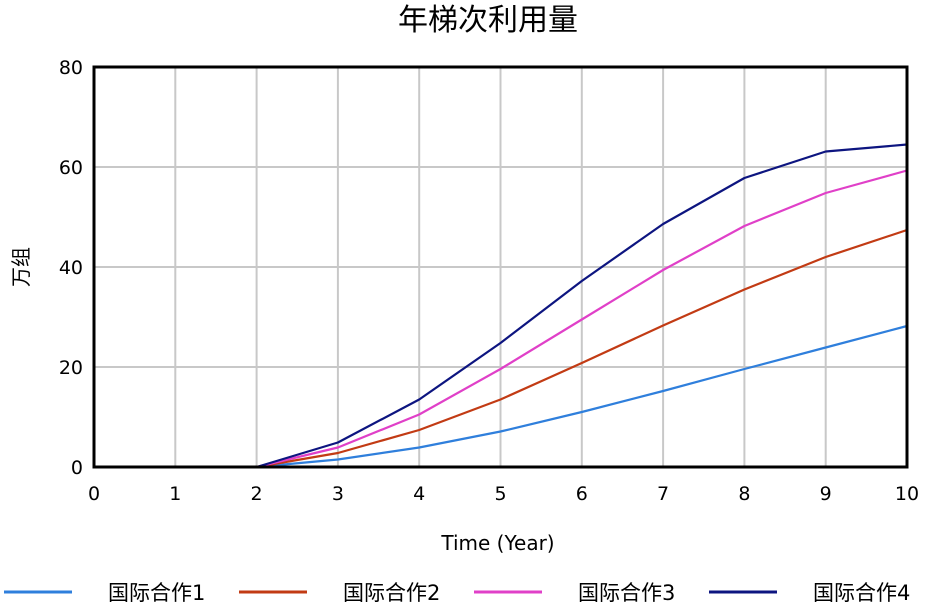  What do you see at coordinates (488, 20) in the screenshot?
I see `chart-title: 年梯次利用量` at bounding box center [488, 20].